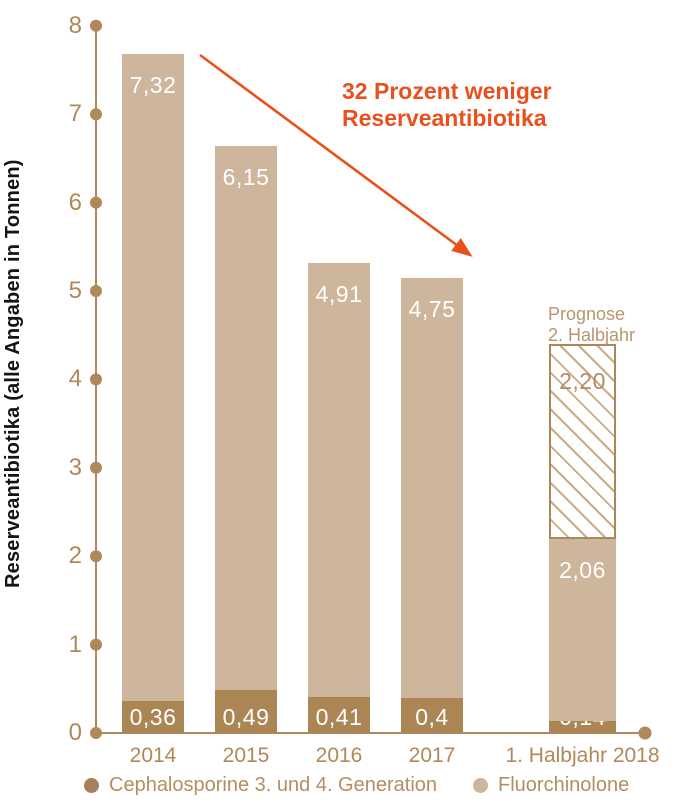 The height and width of the screenshot is (803, 700). What do you see at coordinates (582, 629) in the screenshot?
I see `bar-segment-1-Halbjahr-2018-fluorchinolone` at bounding box center [582, 629].